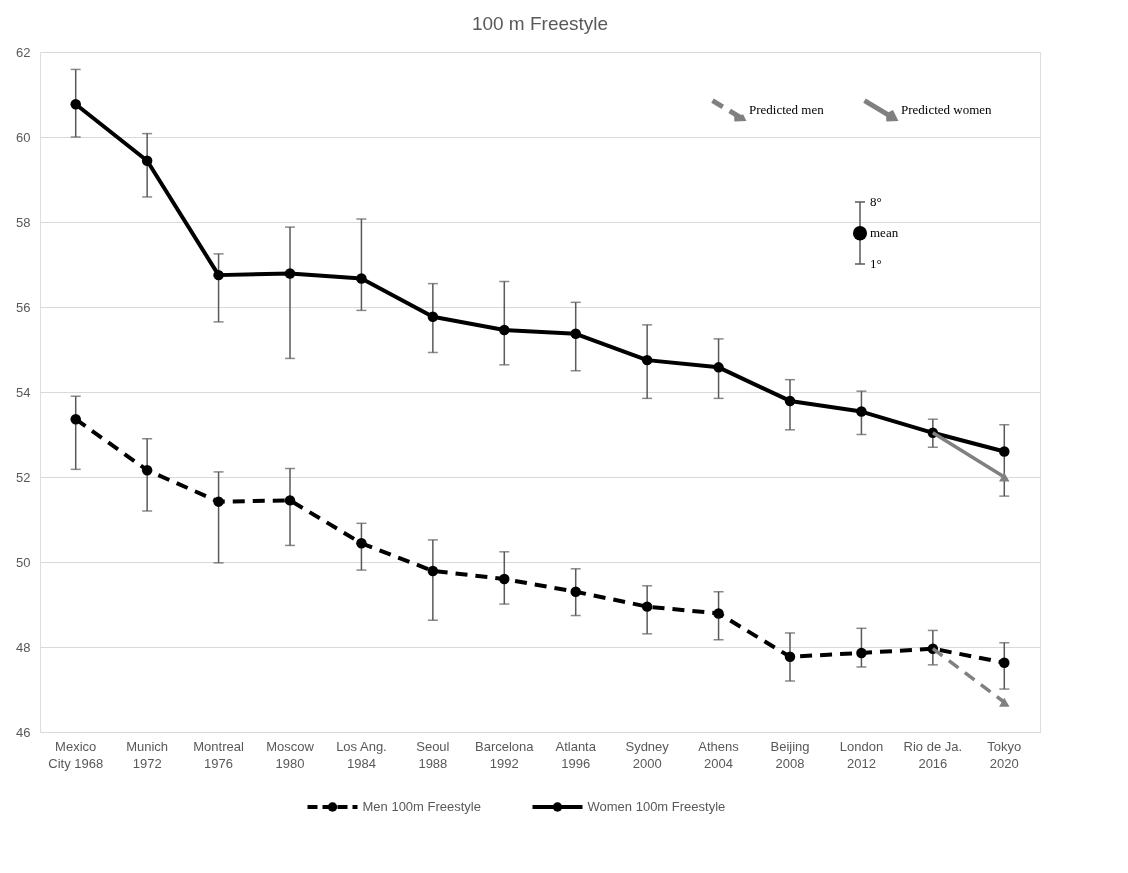 The width and height of the screenshot is (1128, 873). I want to click on annotation: 8°, so click(876, 201).